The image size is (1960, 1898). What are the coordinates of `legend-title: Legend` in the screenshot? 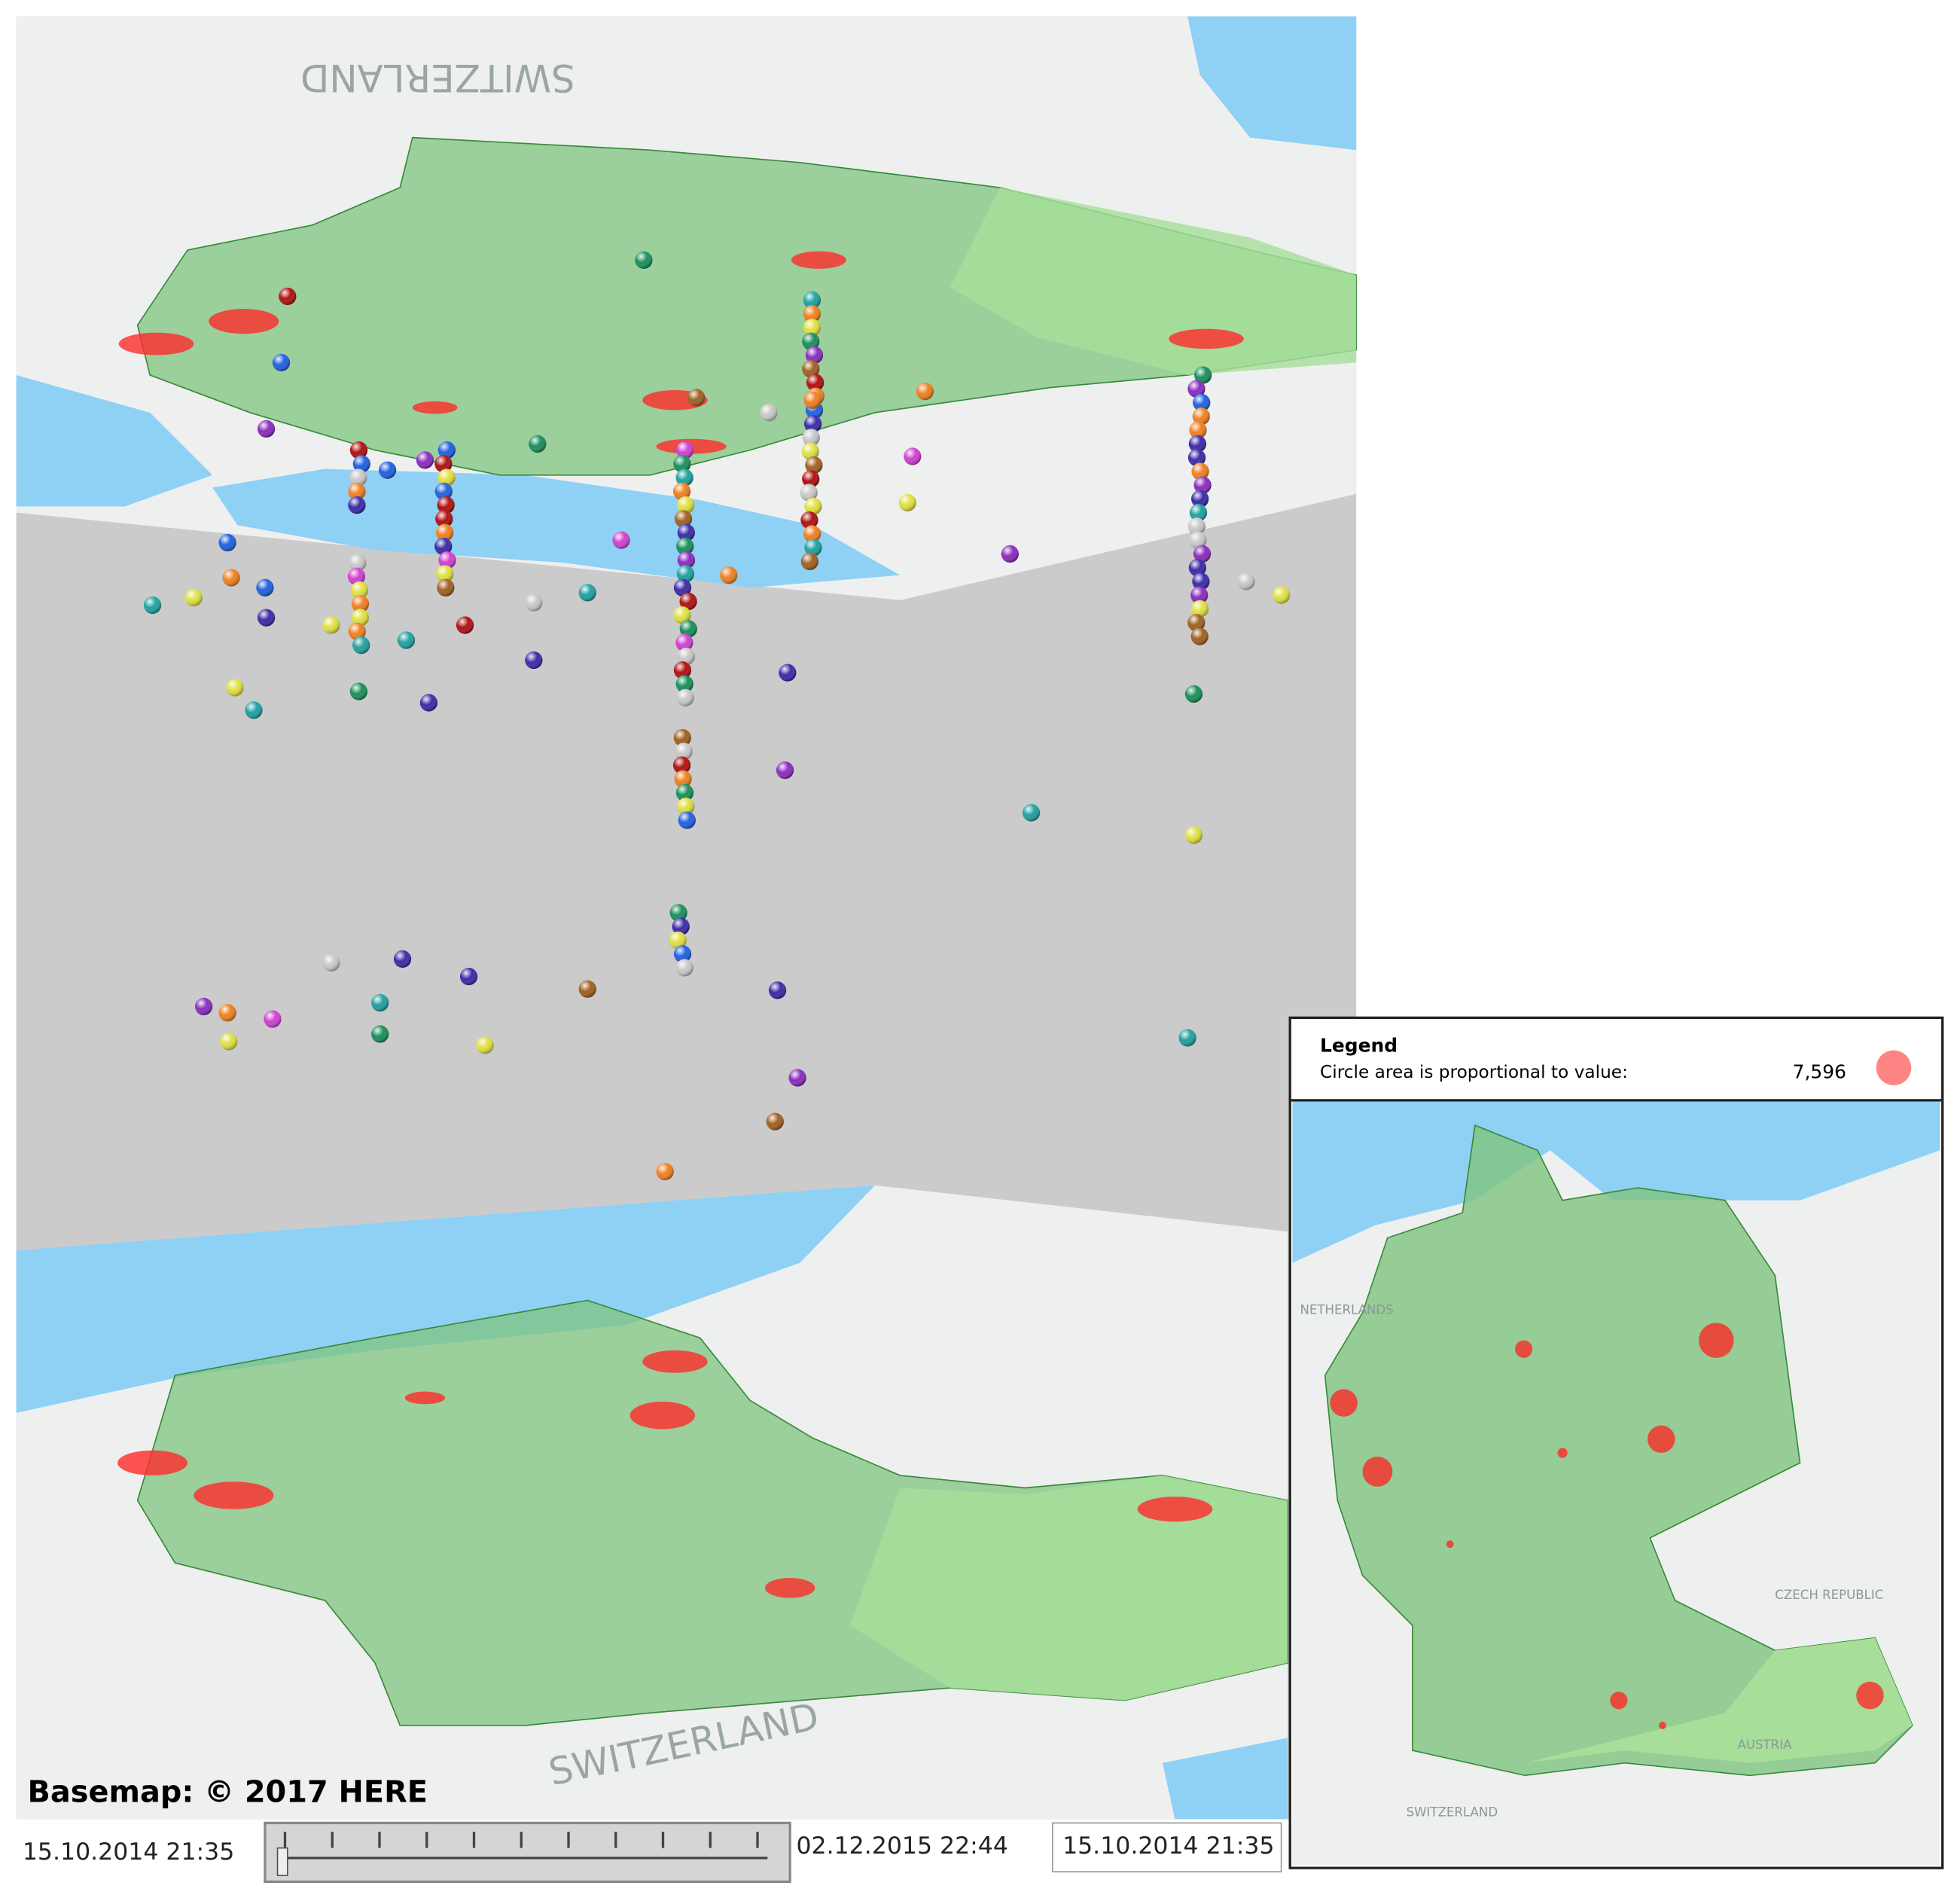 It's located at (1359, 1045).